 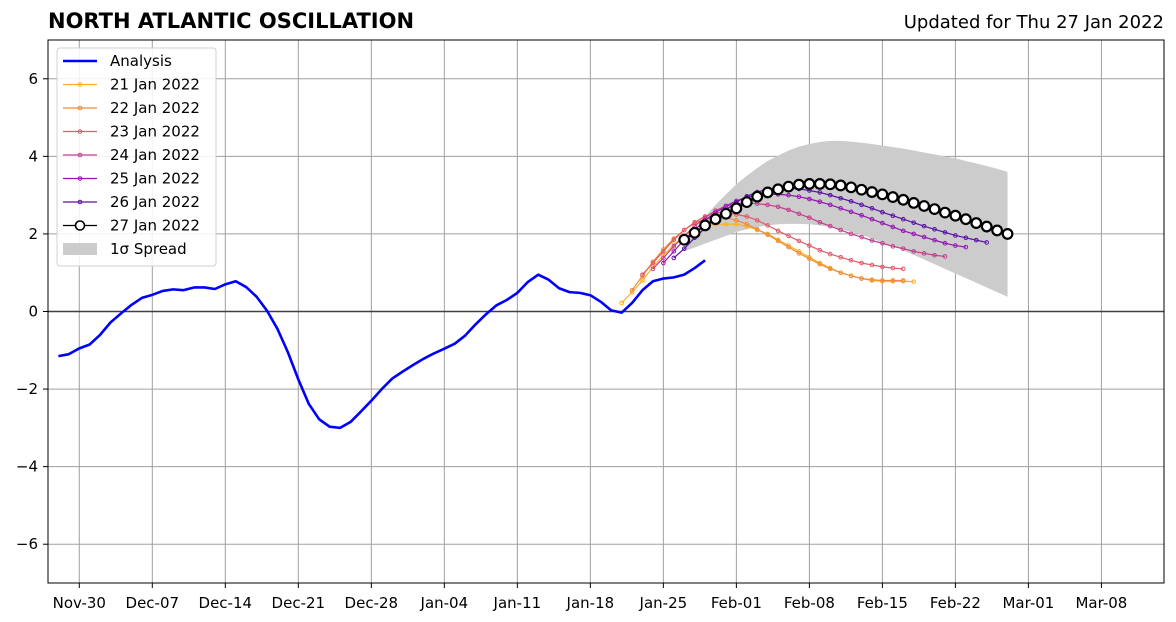 What do you see at coordinates (131, 108) in the screenshot?
I see `legend-entry-2: 22 Jan 2022` at bounding box center [131, 108].